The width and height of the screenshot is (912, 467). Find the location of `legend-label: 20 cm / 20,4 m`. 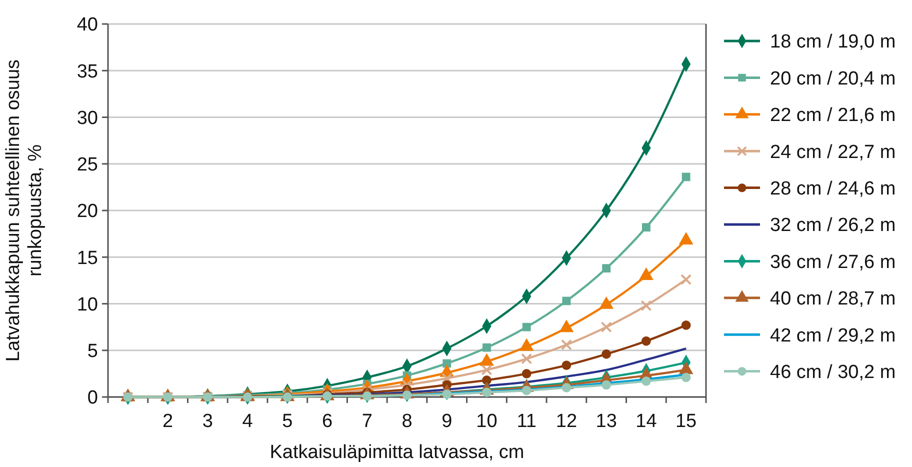

legend-label: 20 cm / 20,4 m is located at coordinates (833, 79).